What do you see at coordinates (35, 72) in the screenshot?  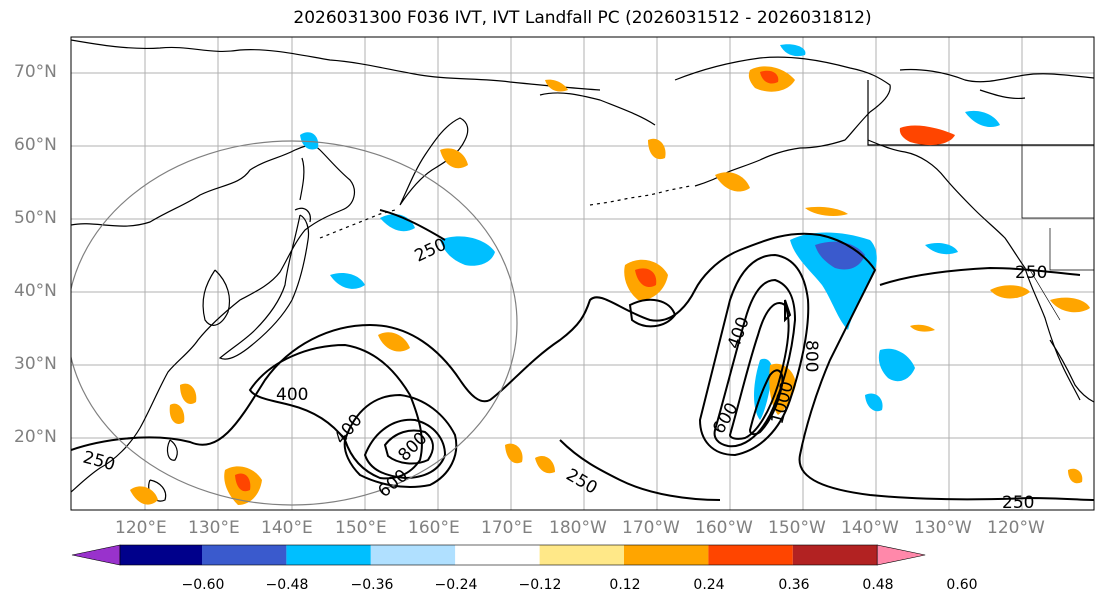 I see `lat-label: 70°N` at bounding box center [35, 72].